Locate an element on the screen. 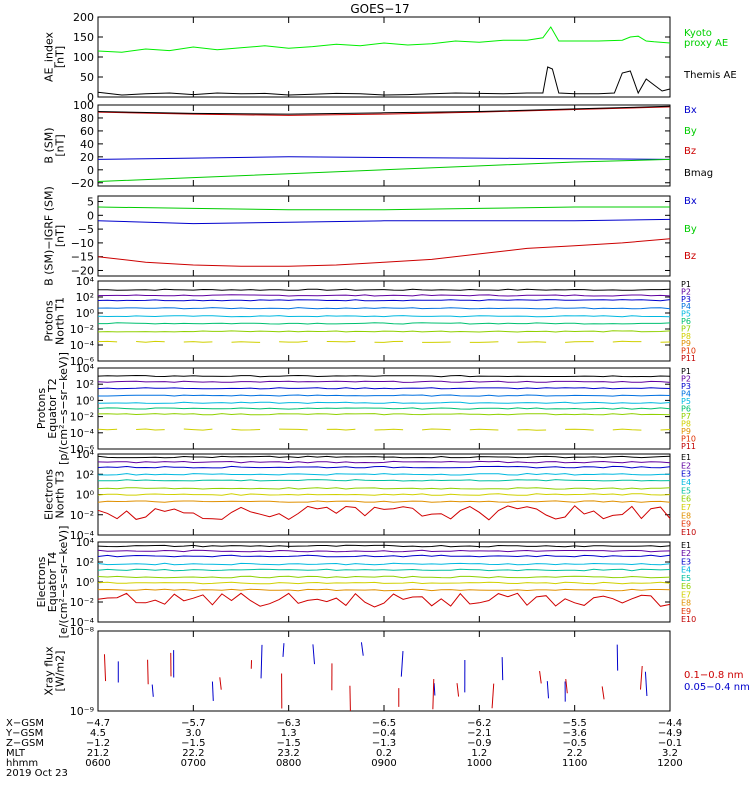 The height and width of the screenshot is (800, 750). y-tick-label: 40 is located at coordinates (87, 144).